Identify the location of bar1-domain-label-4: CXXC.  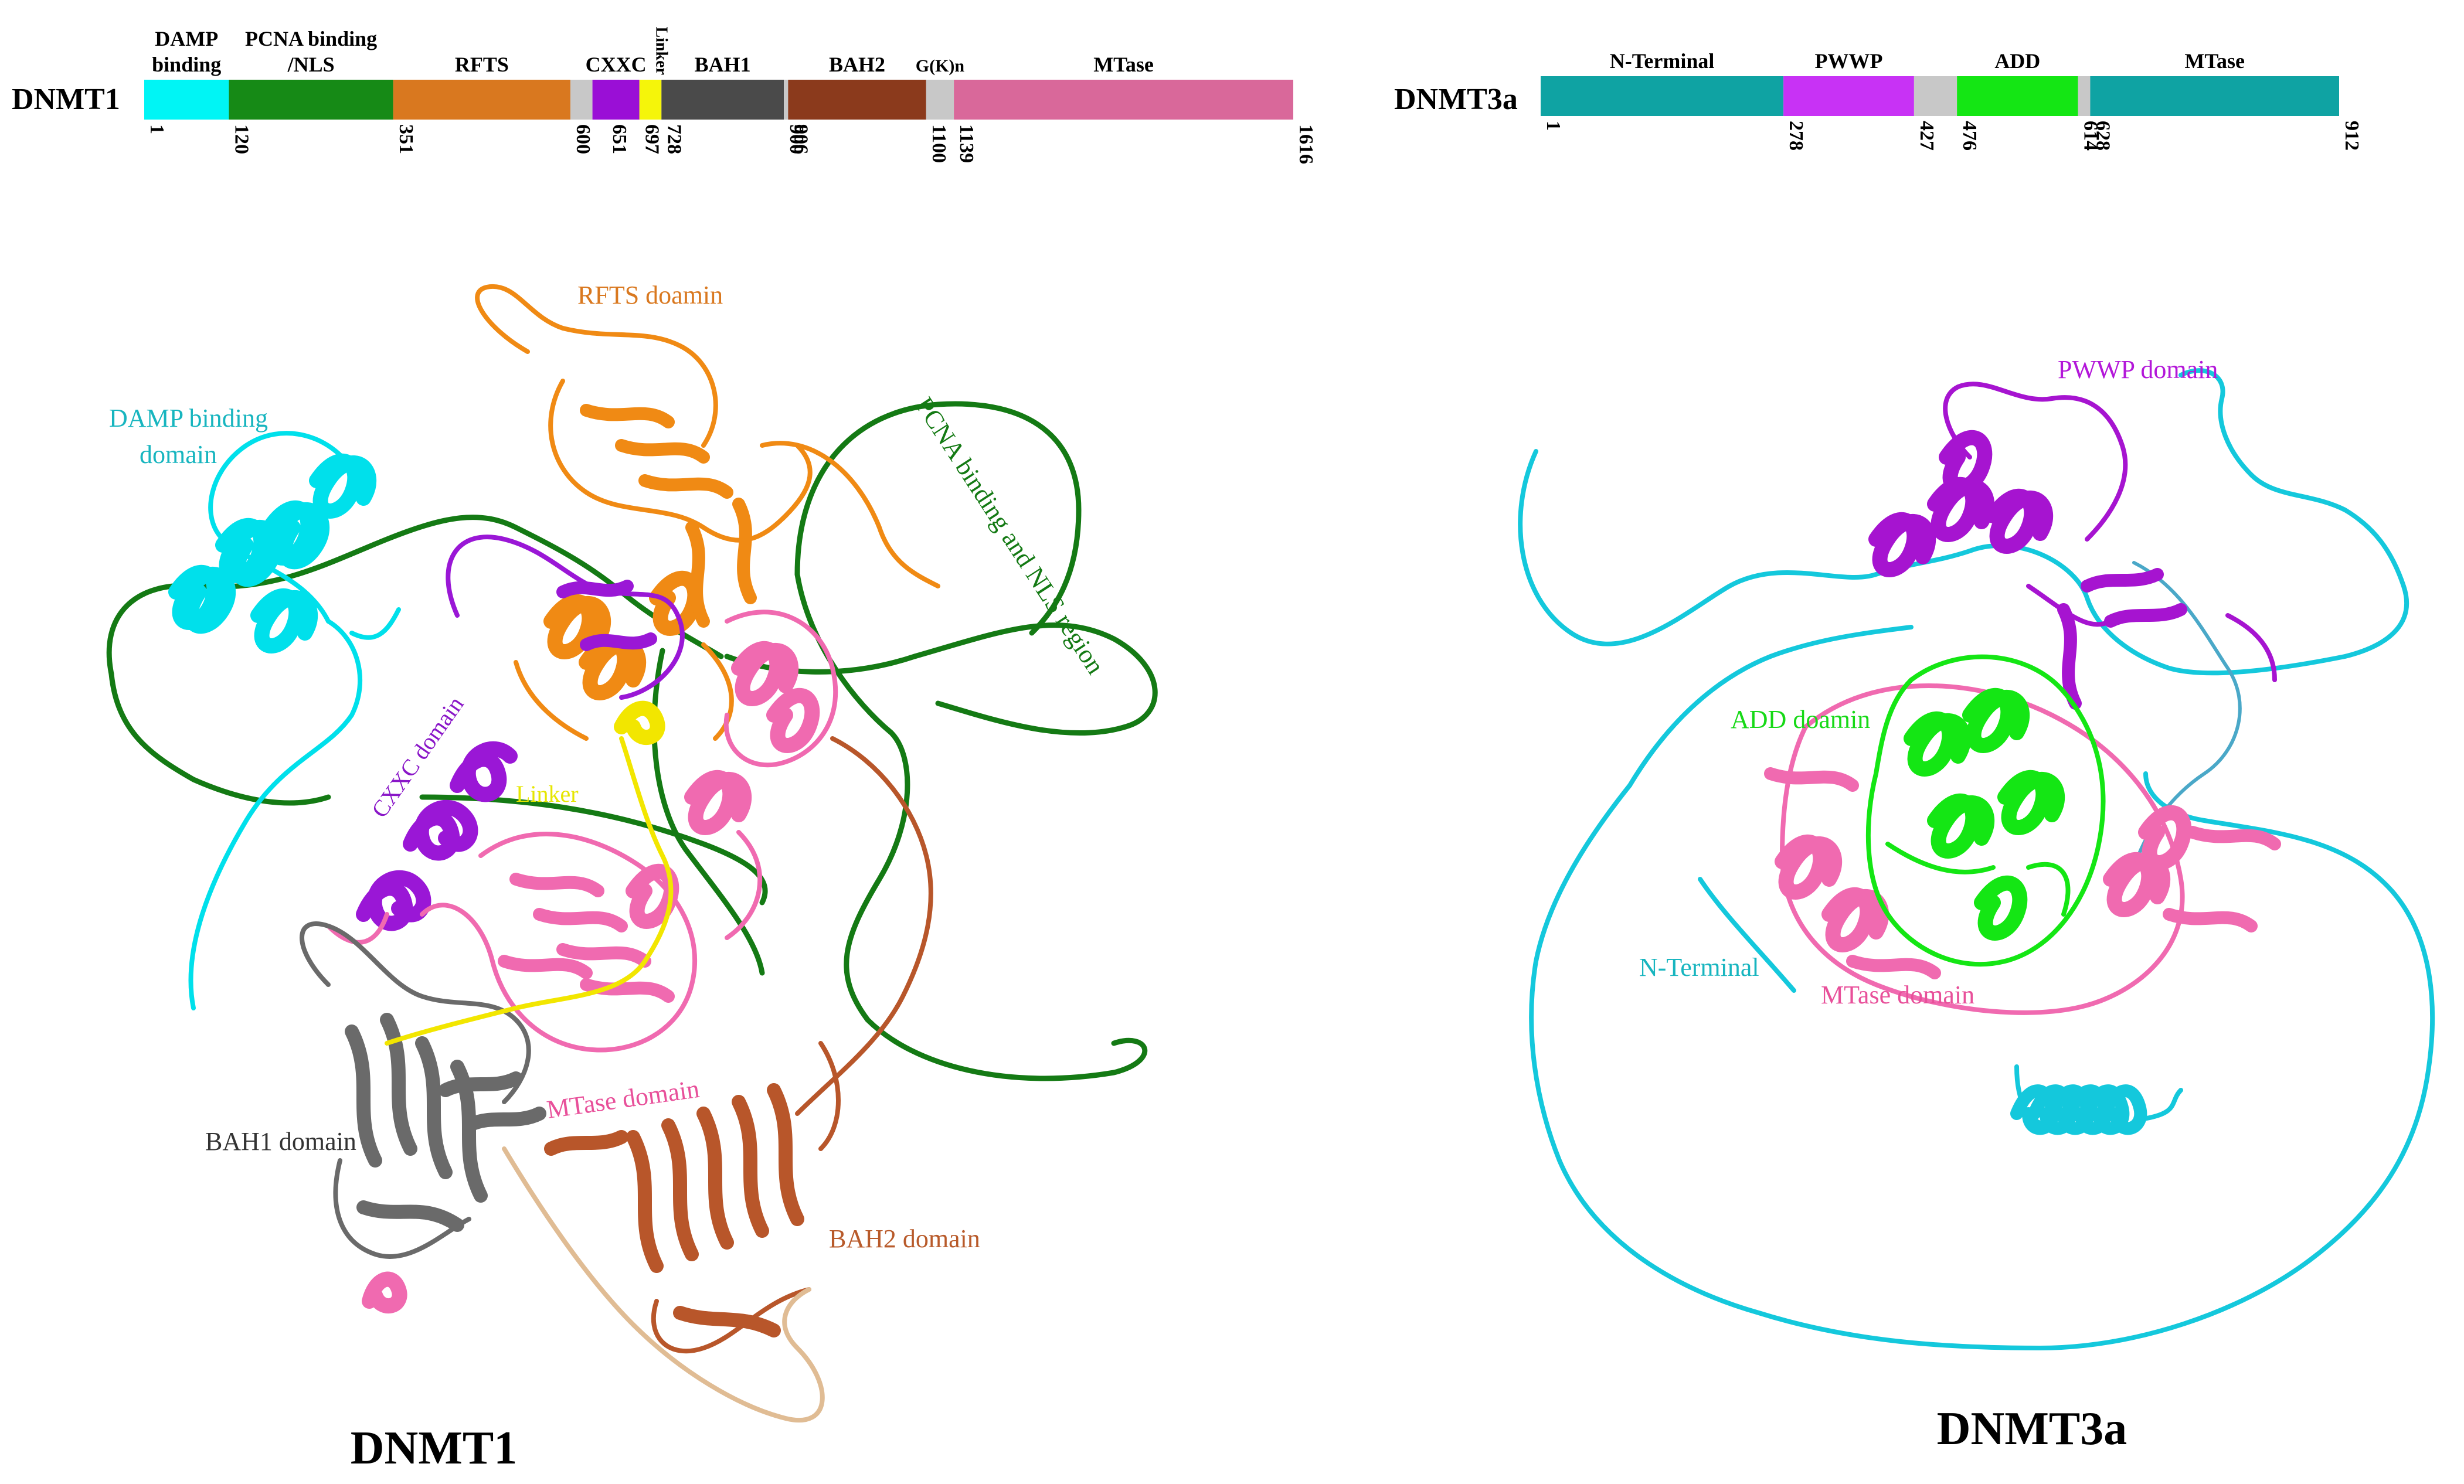
(616, 65).